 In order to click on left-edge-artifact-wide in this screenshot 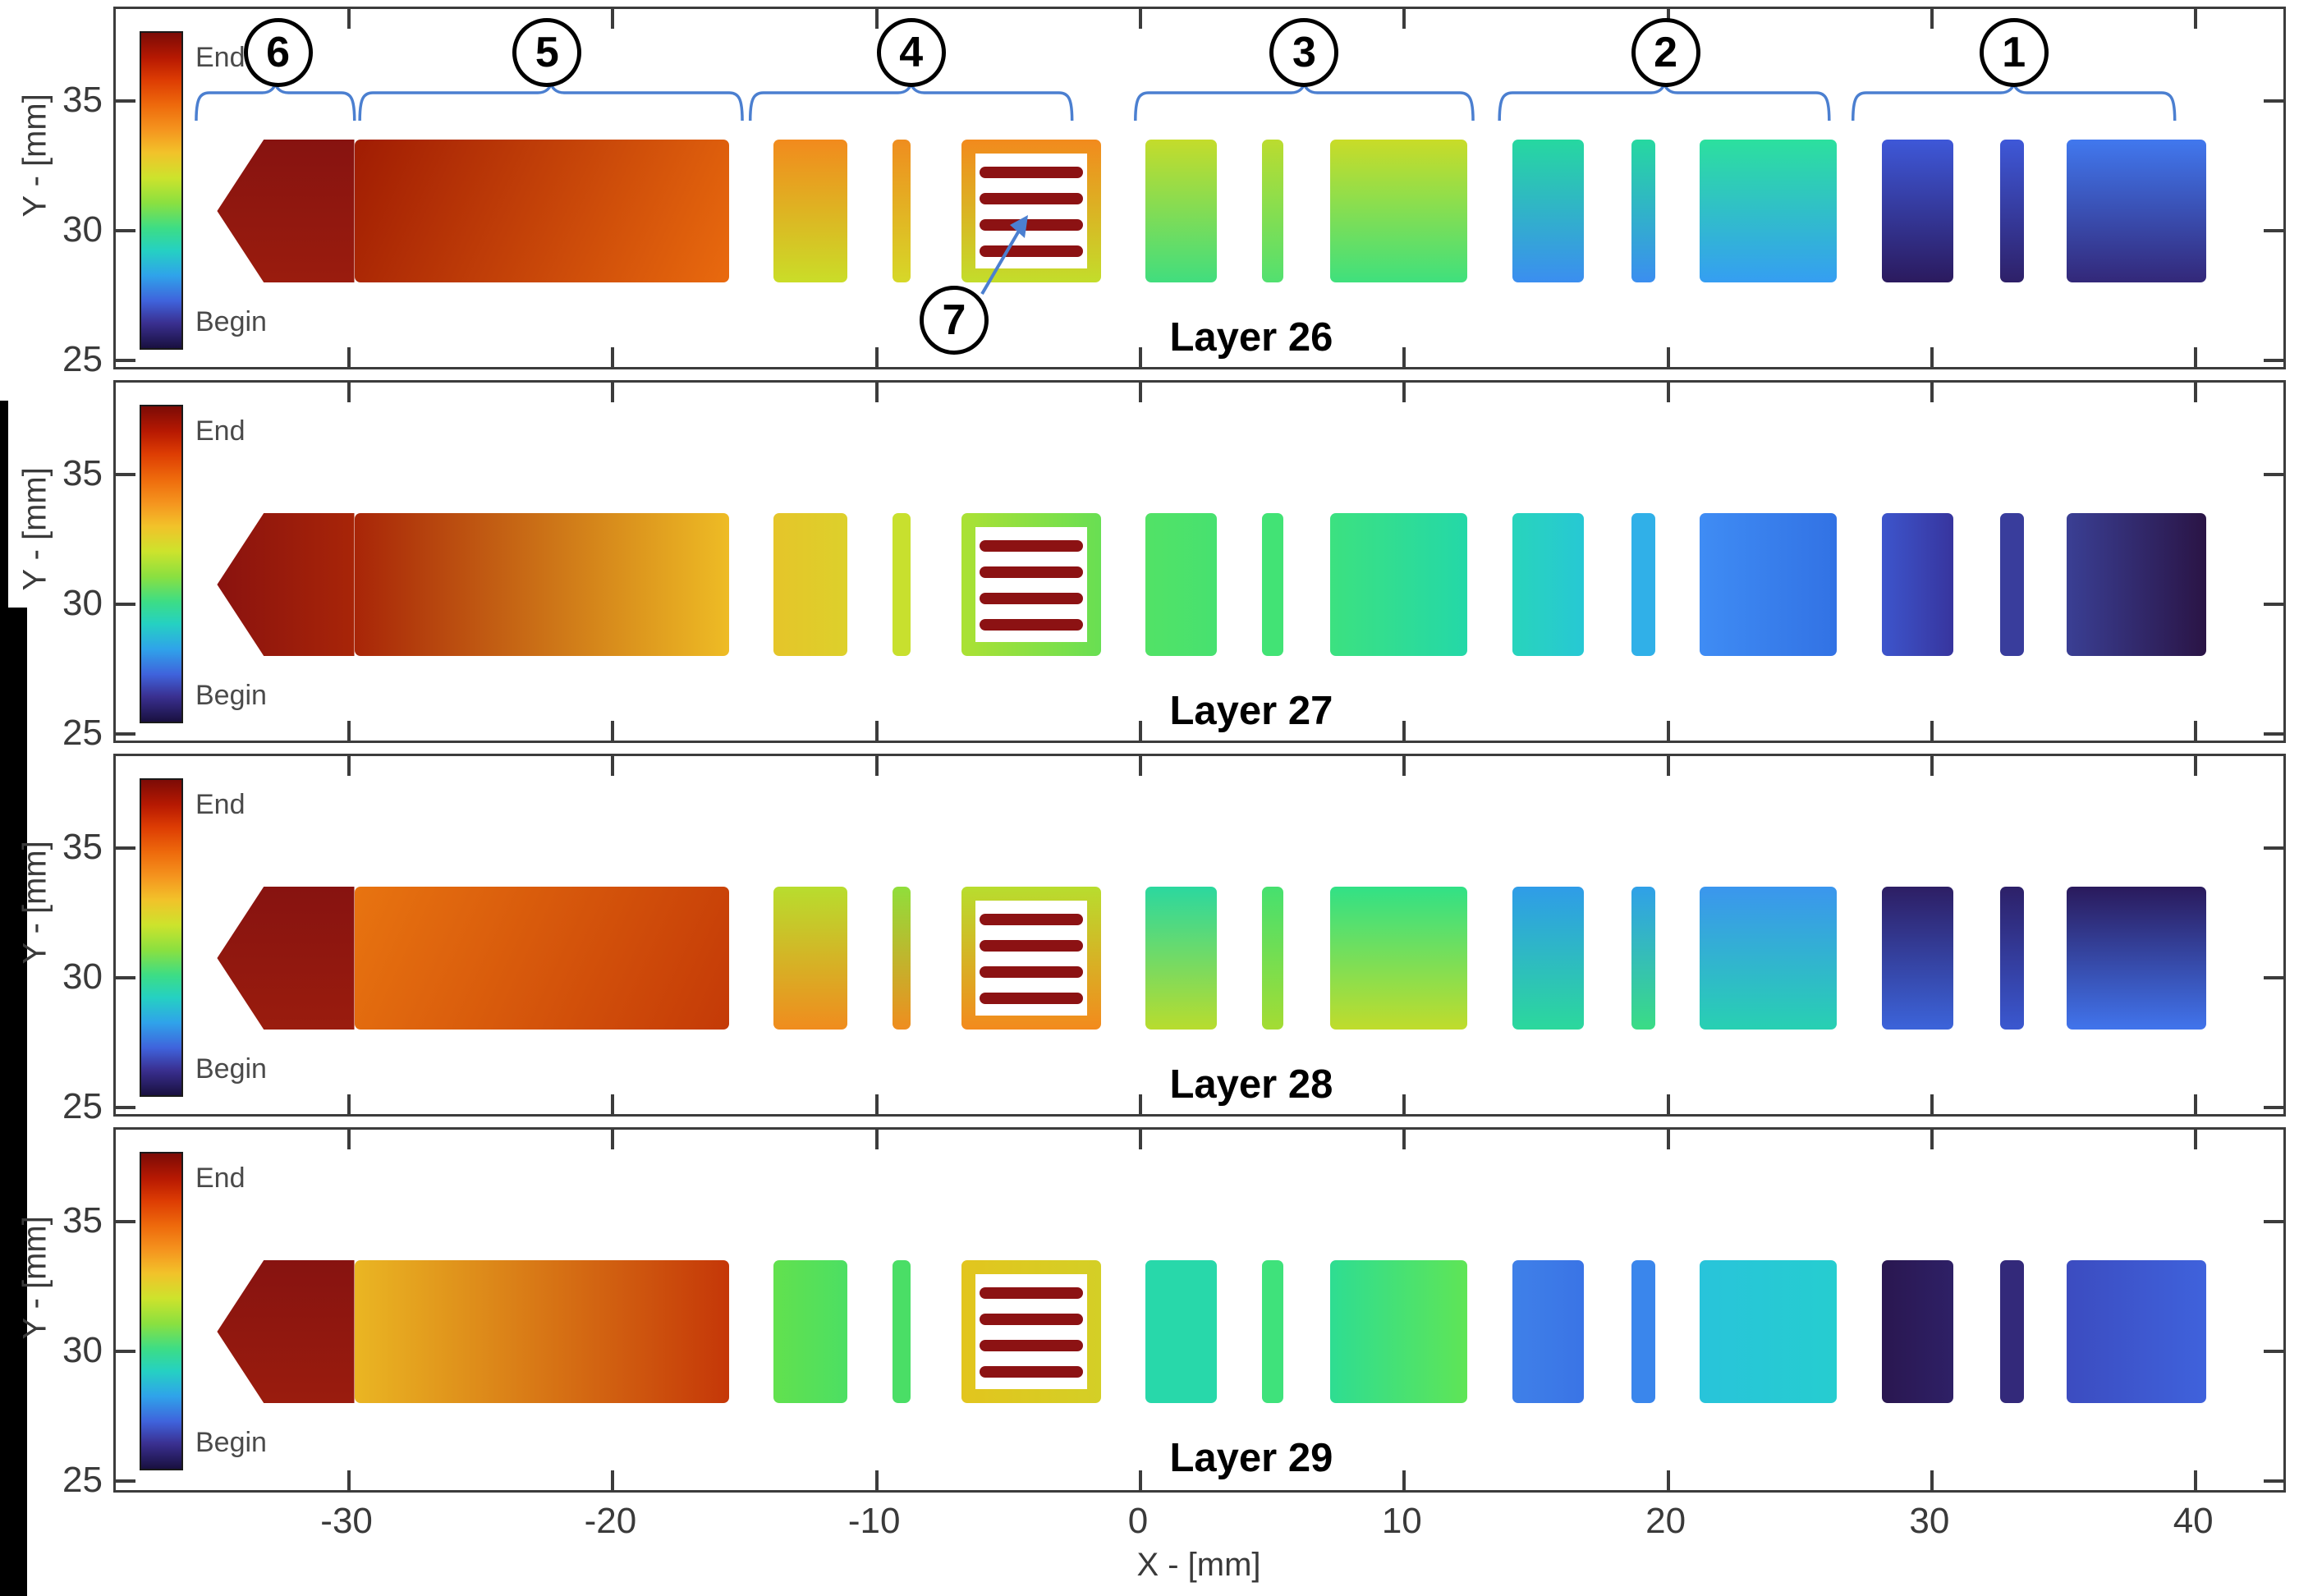, I will do `click(13, 1102)`.